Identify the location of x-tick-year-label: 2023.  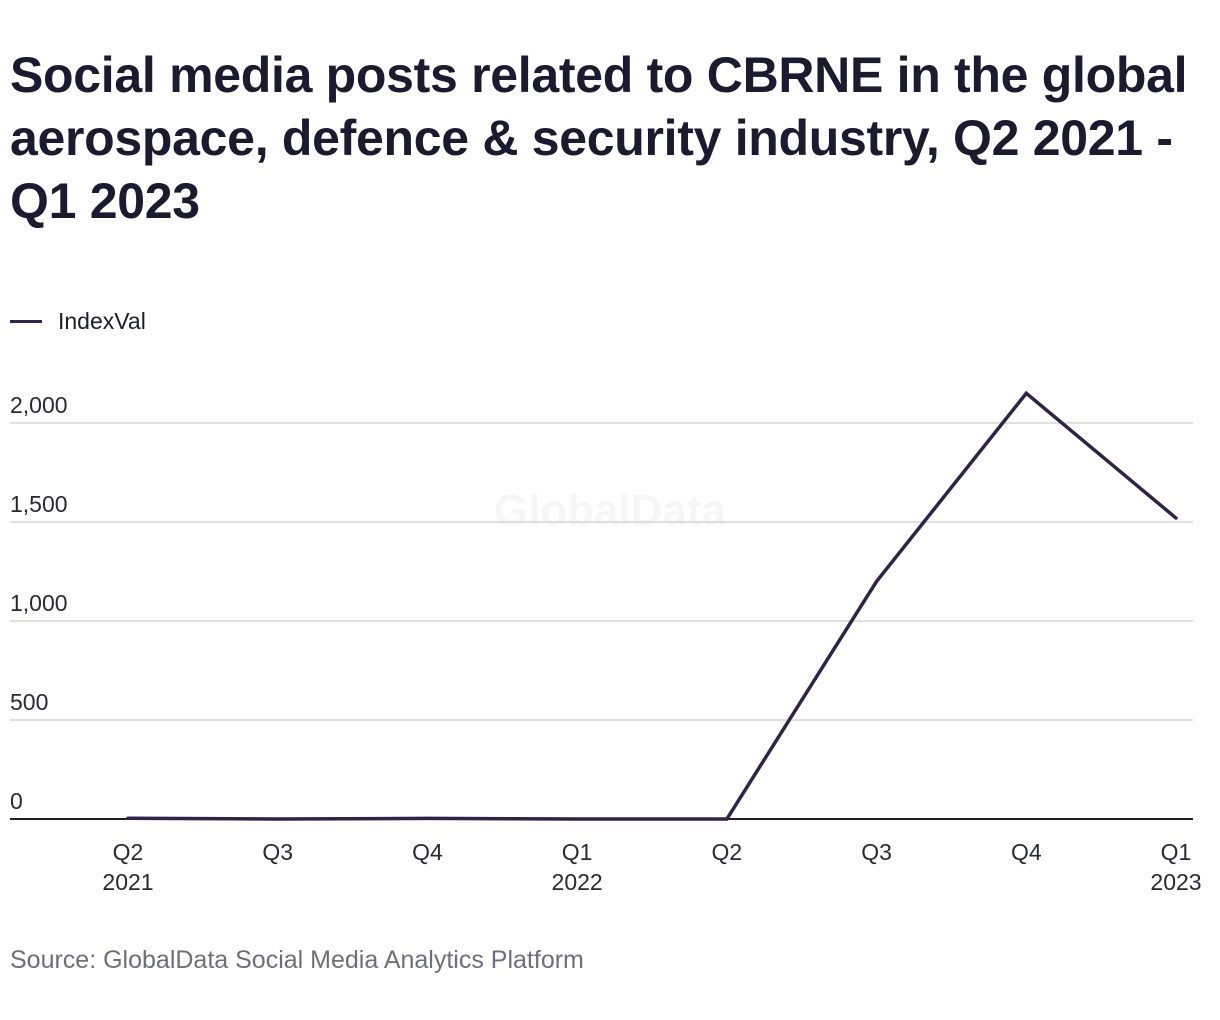
(1175, 882).